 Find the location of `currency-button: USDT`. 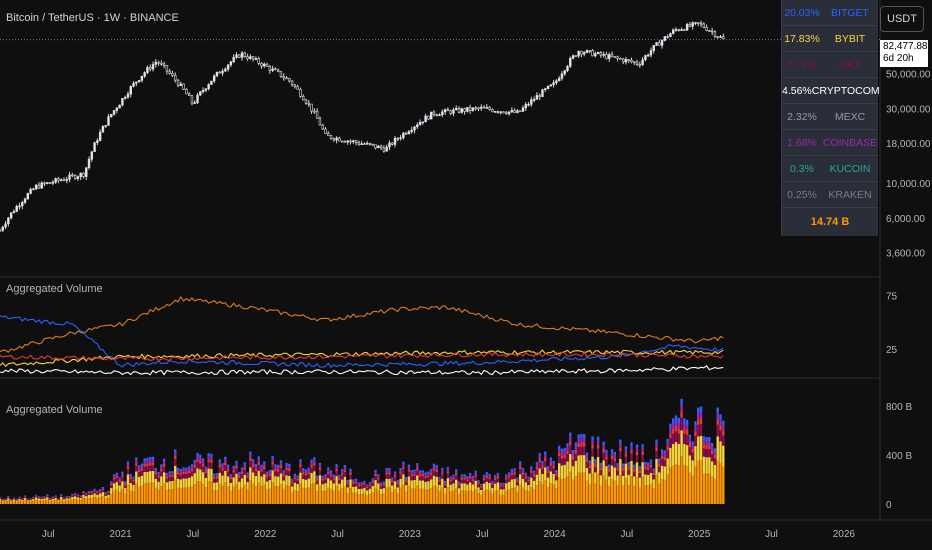

currency-button: USDT is located at coordinates (902, 19).